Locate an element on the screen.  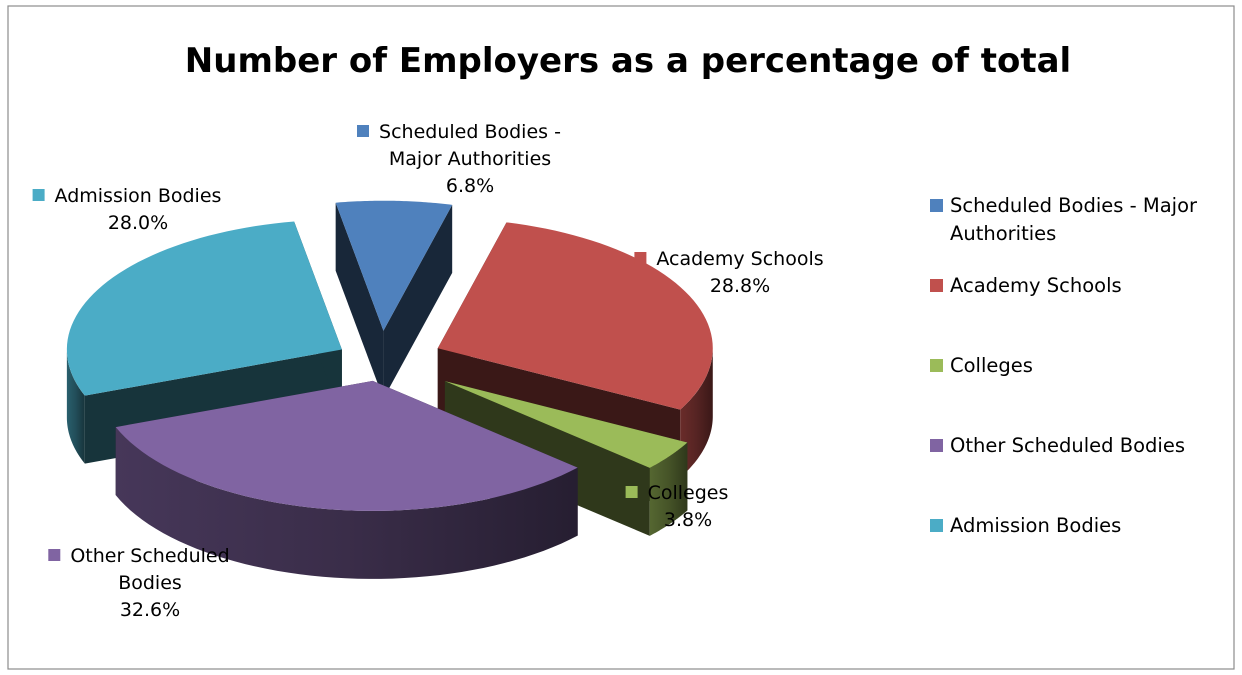
pie-slice-other-scheduled is located at coordinates (346, 479).